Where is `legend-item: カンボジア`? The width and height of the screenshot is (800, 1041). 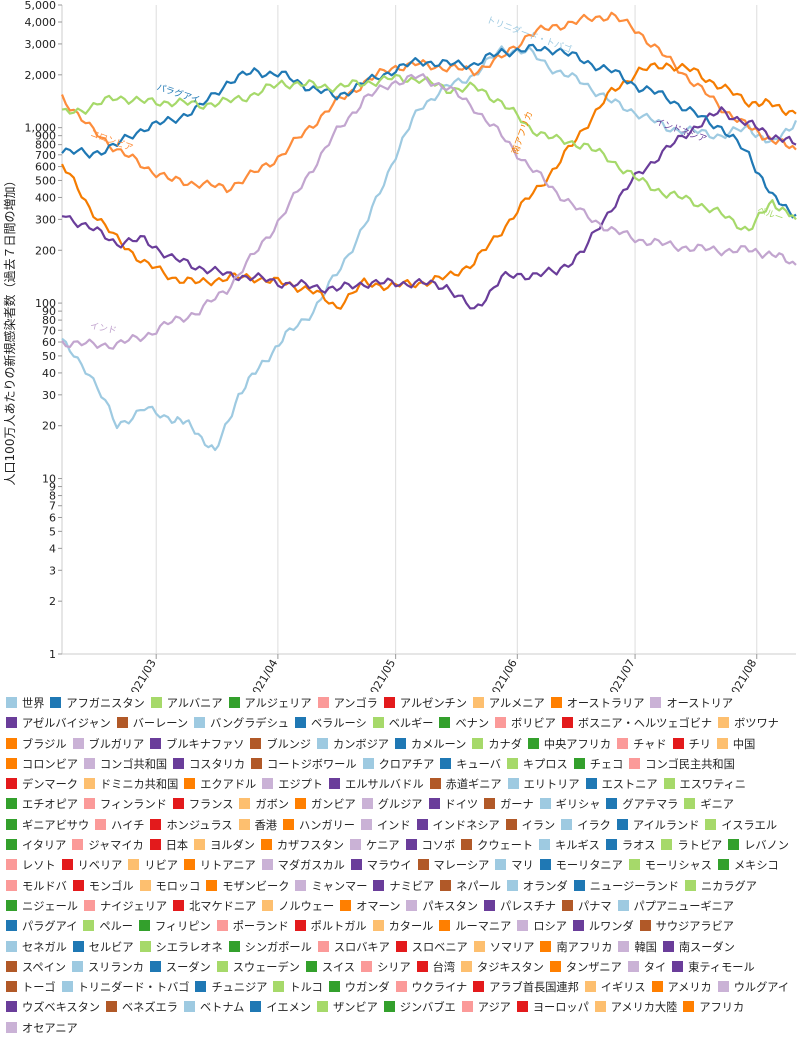 legend-item: カンボジア is located at coordinates (353, 745).